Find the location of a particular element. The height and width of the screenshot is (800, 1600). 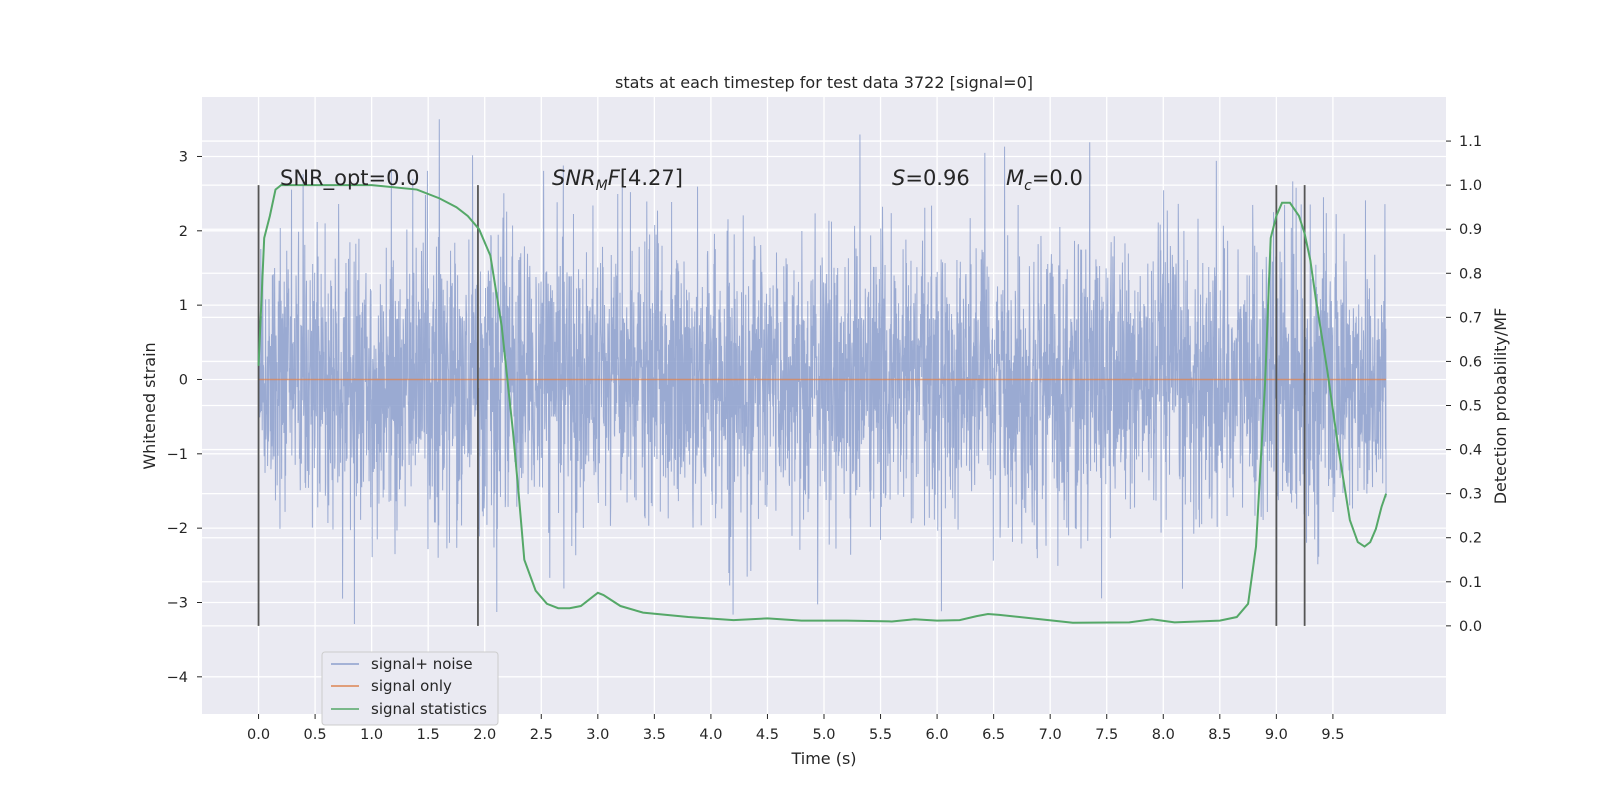

x-axis-label: Time (s) is located at coordinates (823, 758).